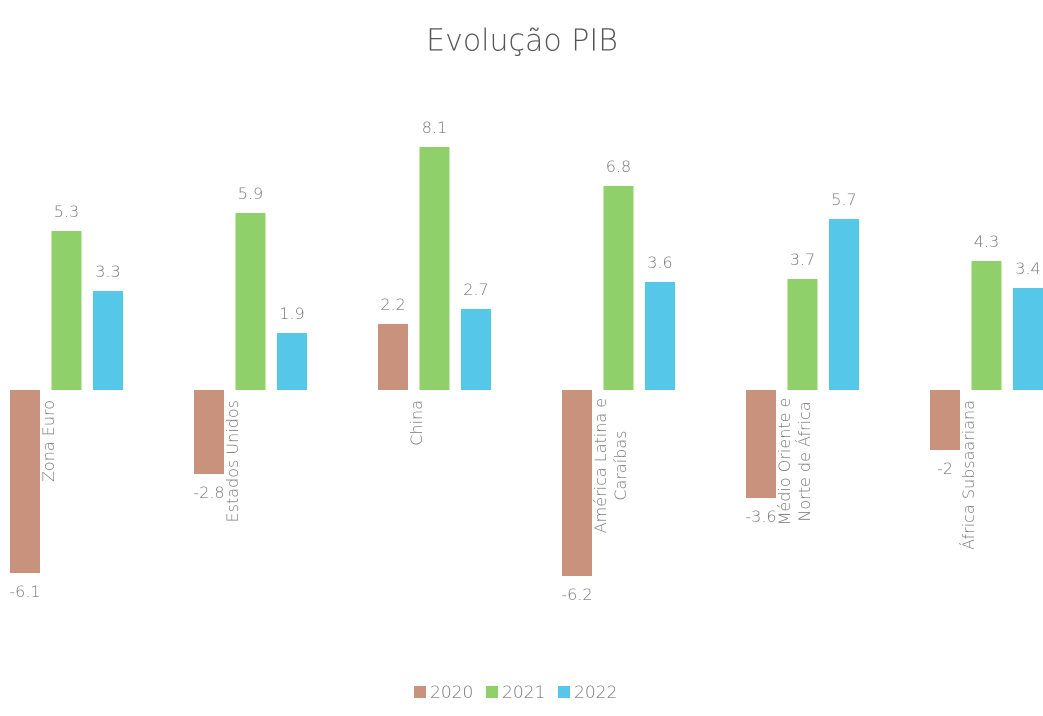  I want to click on legend-label: 2021, so click(523, 693).